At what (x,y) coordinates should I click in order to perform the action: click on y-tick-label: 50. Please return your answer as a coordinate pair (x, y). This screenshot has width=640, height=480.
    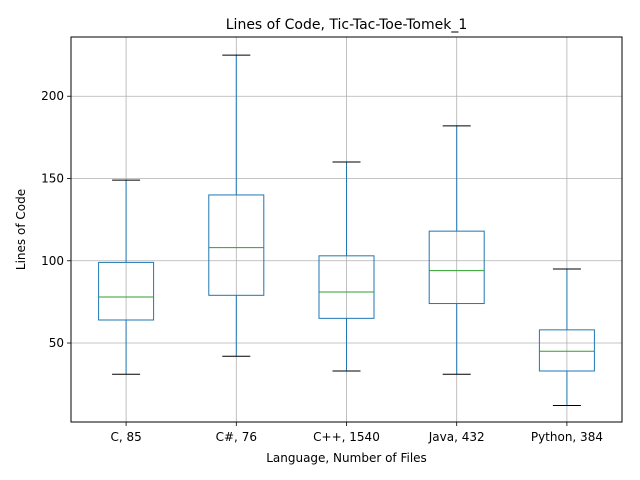
    Looking at the image, I should click on (56, 343).